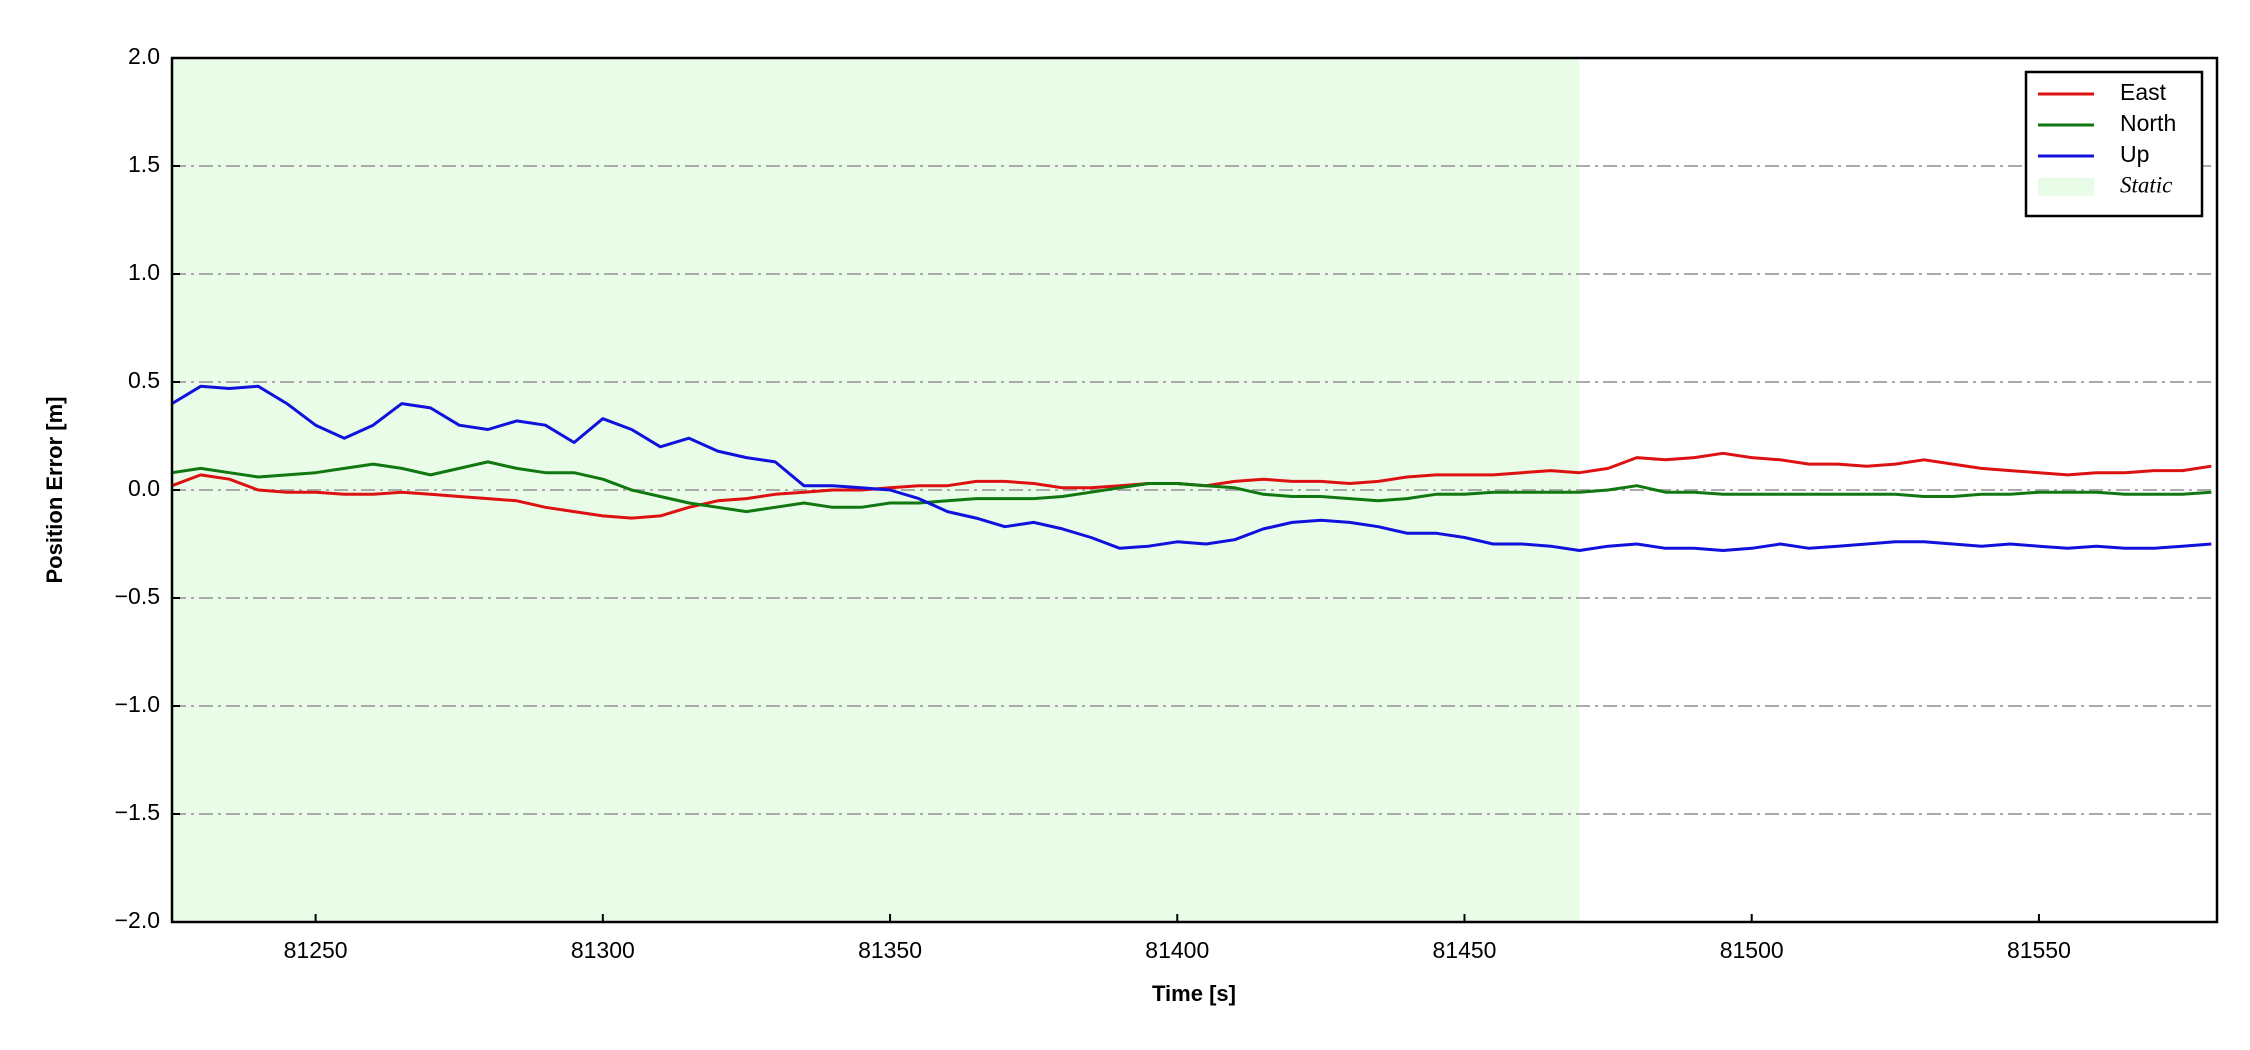 This screenshot has width=2250, height=1050. Describe the element at coordinates (1177, 950) in the screenshot. I see `x-tick-label: 81400` at that location.